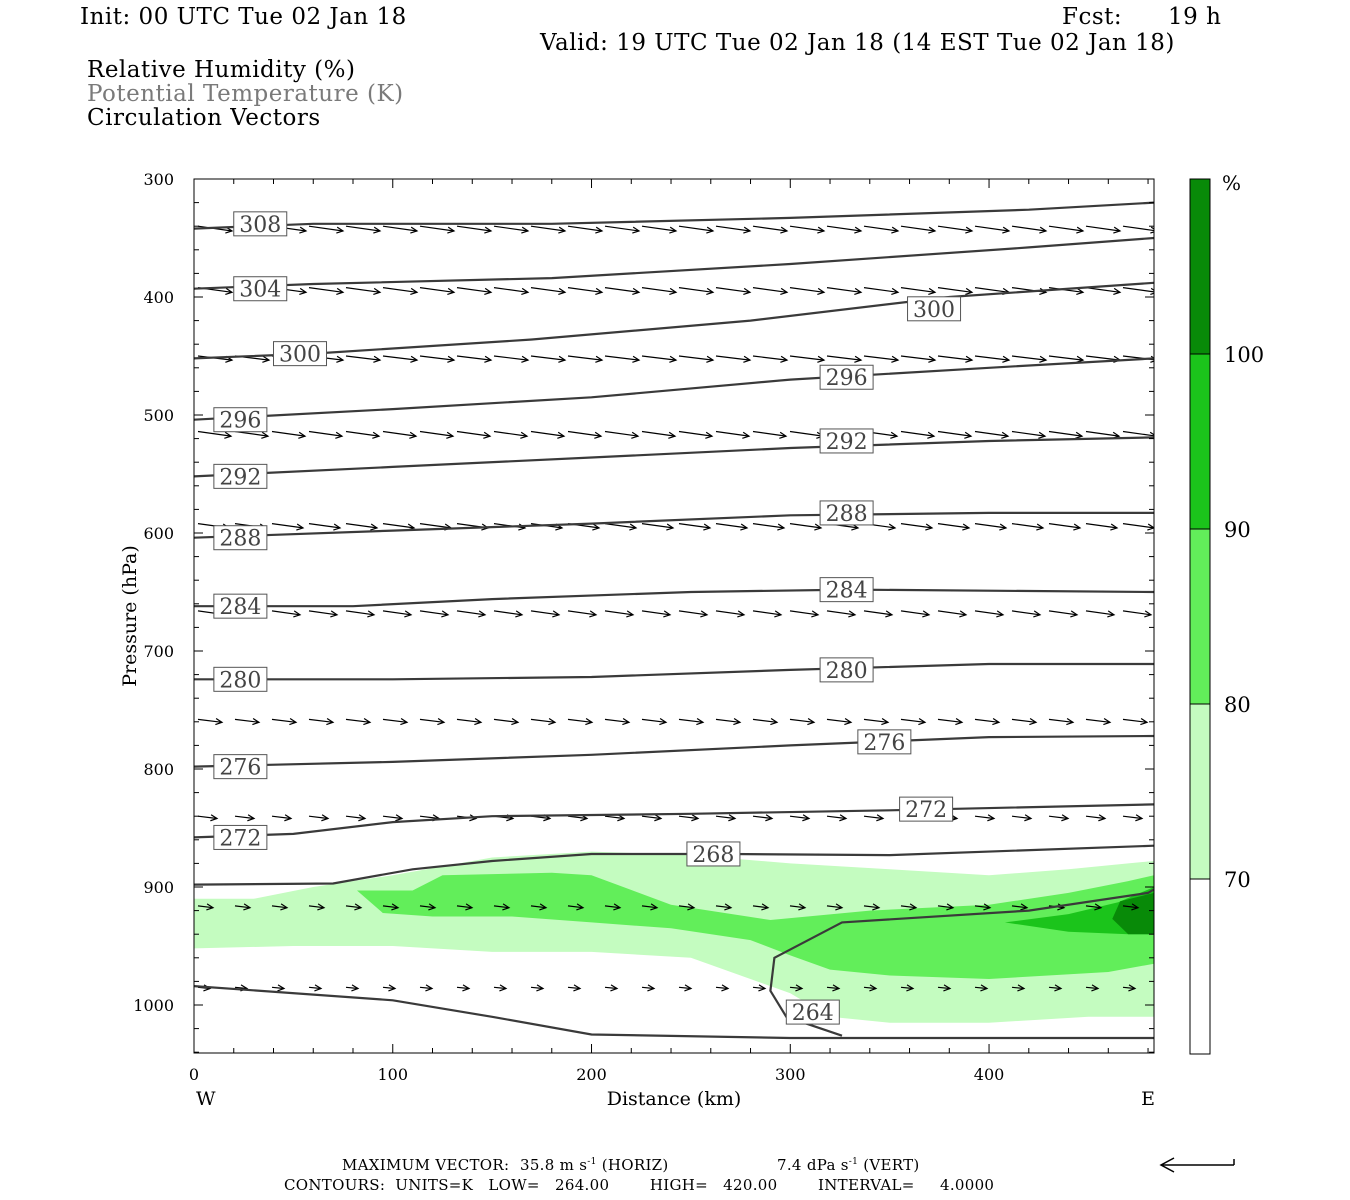  What do you see at coordinates (713, 854) in the screenshot?
I see `isentrope-label-box` at bounding box center [713, 854].